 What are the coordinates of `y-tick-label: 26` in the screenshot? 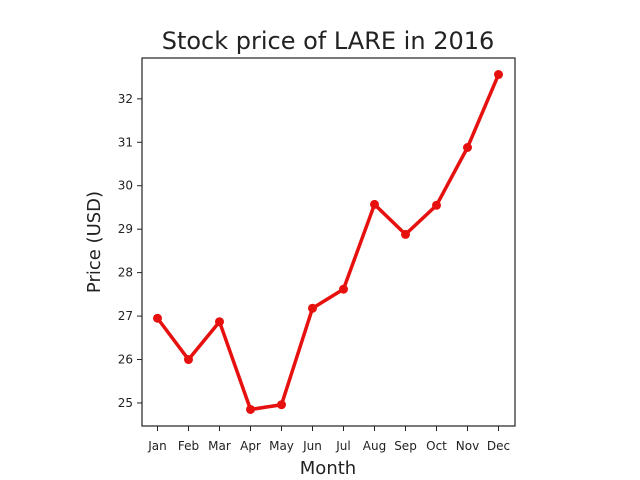 It's located at (125, 360).